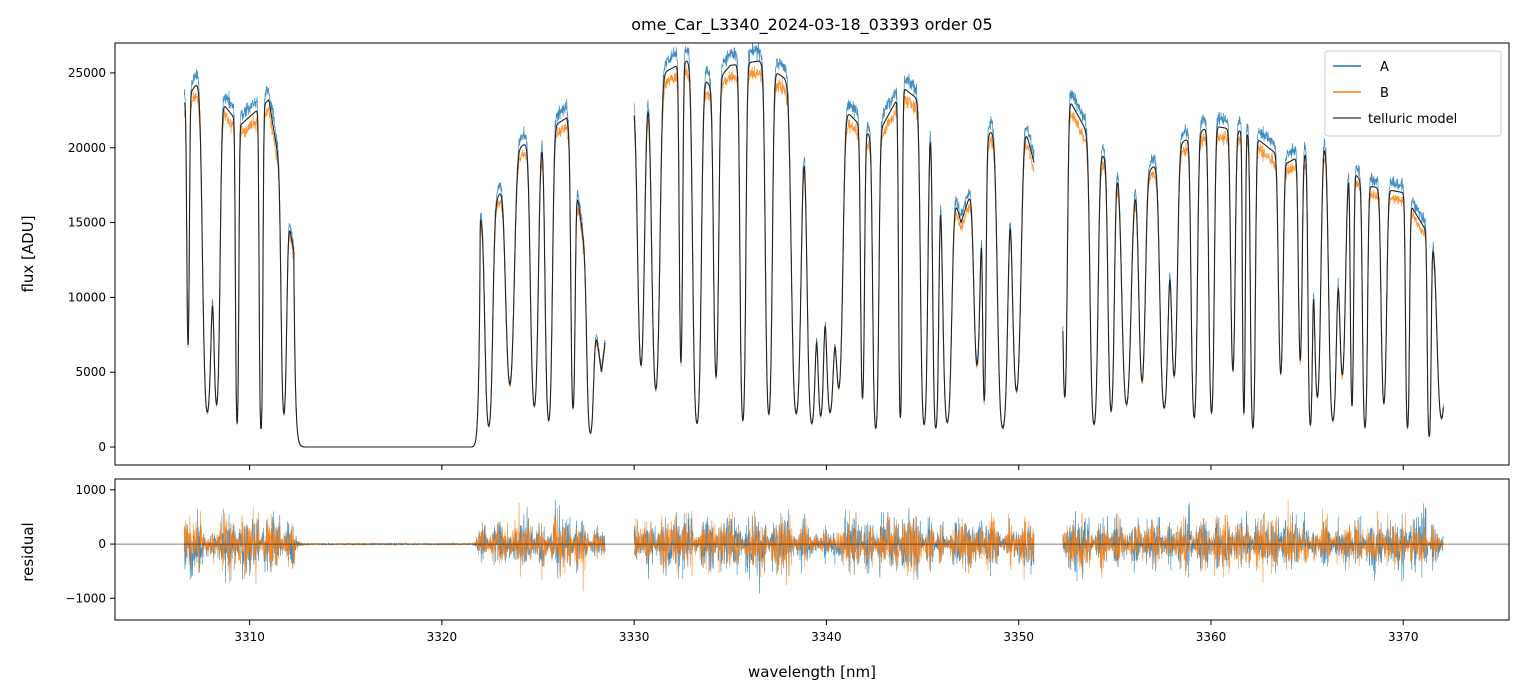 This screenshot has height=696, width=1523. I want to click on x-tick-label: 3320, so click(442, 637).